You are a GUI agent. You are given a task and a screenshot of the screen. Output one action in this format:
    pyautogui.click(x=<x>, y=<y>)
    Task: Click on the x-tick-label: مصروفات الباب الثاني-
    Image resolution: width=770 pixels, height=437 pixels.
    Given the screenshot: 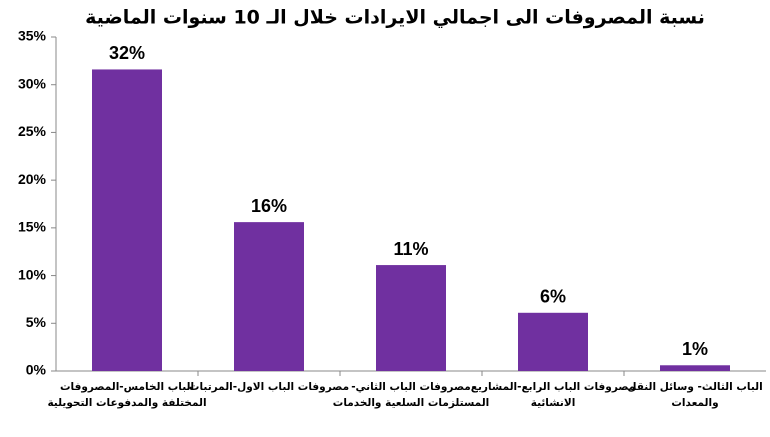 What is the action you would take?
    pyautogui.click(x=411, y=387)
    